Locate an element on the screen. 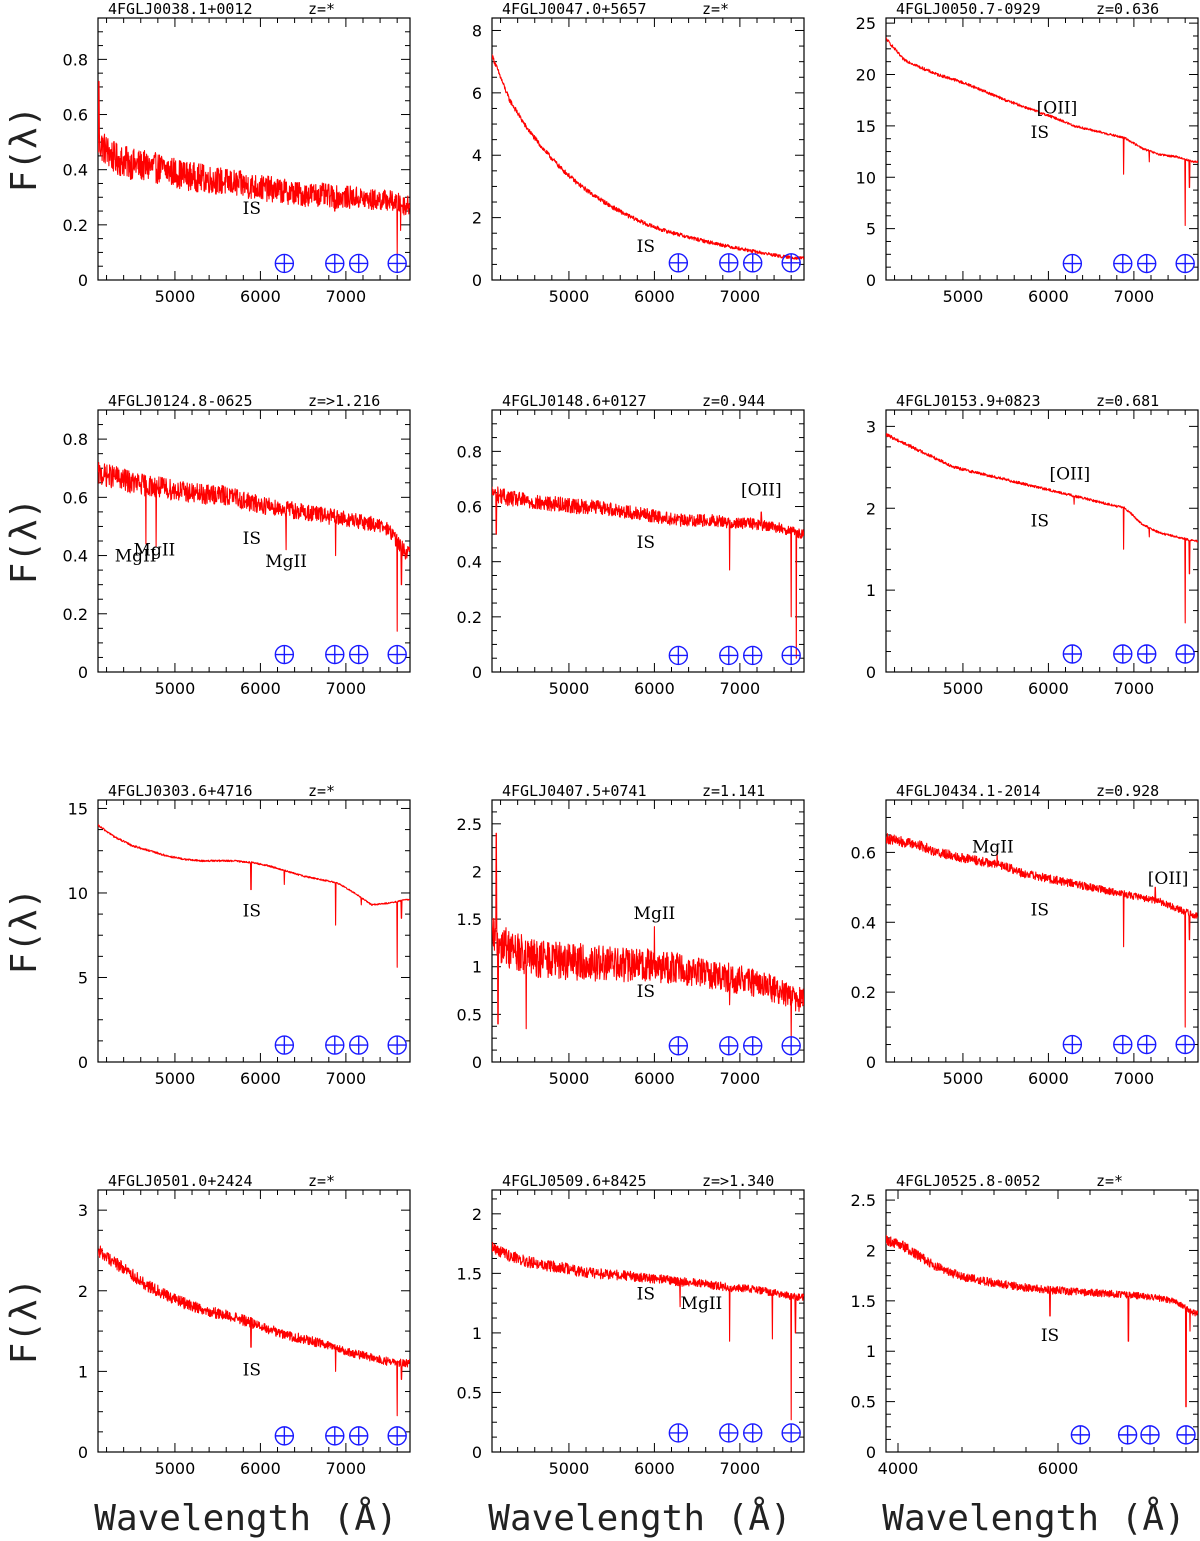  y-tick-label: 5 is located at coordinates (871, 229).